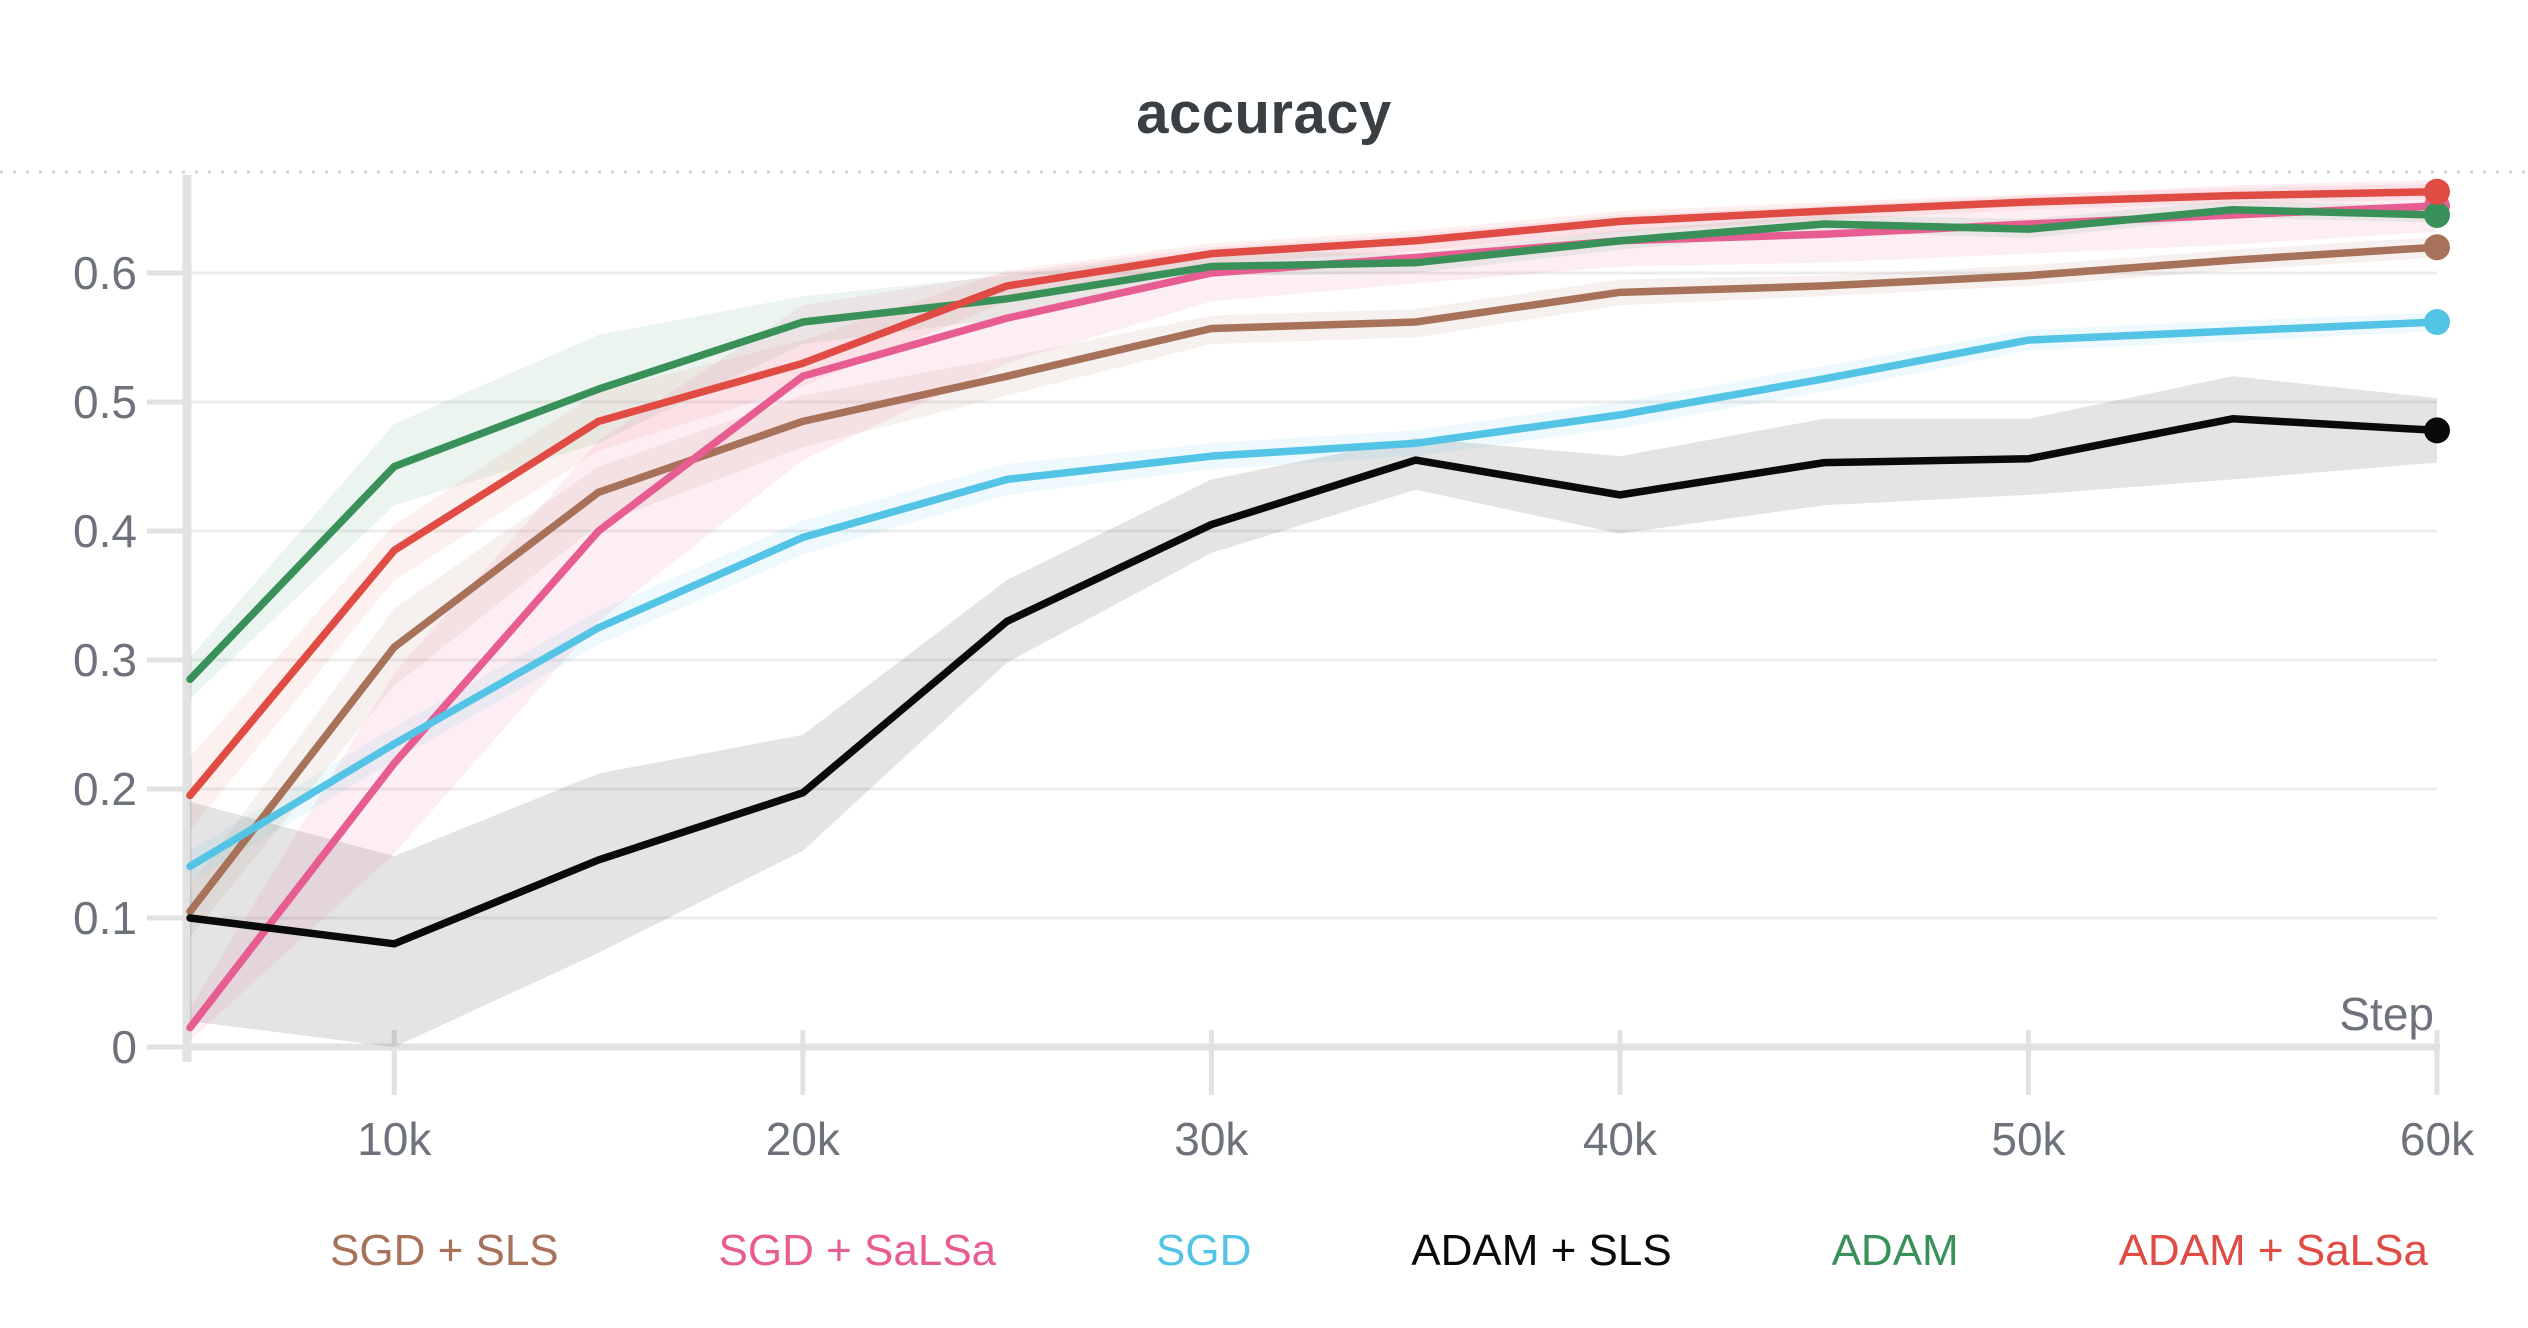 The height and width of the screenshot is (1328, 2528). I want to click on legend-label-adam-sls: ADAM + SLS, so click(1541, 1250).